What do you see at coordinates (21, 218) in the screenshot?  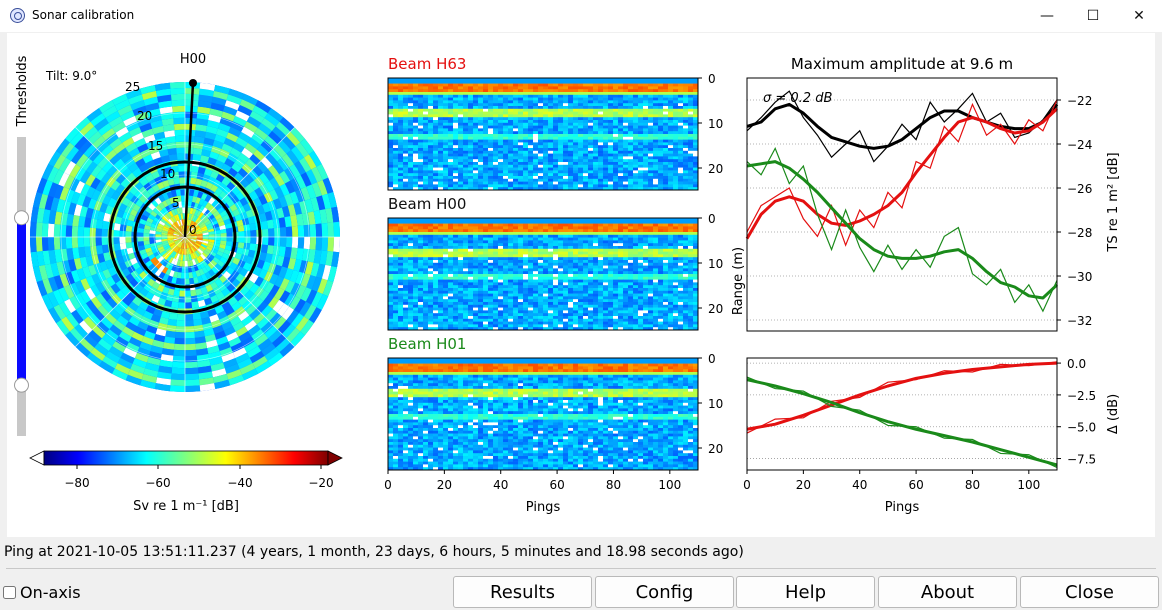 I see `threshold-high-handle` at bounding box center [21, 218].